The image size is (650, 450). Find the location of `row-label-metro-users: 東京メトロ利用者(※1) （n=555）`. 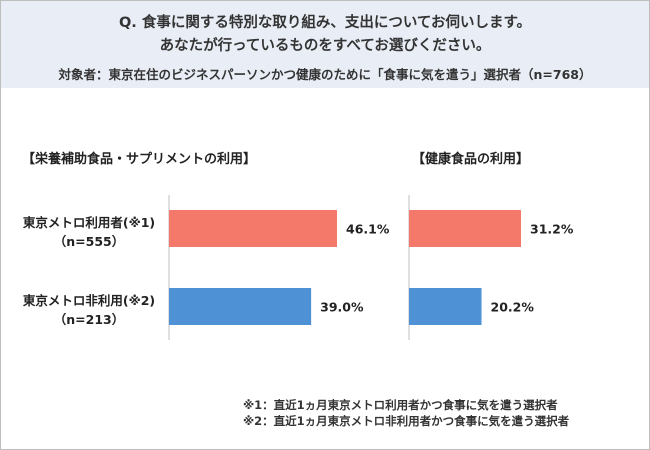

row-label-metro-users: 東京メトロ利用者(※1) （n=555） is located at coordinates (89, 231).